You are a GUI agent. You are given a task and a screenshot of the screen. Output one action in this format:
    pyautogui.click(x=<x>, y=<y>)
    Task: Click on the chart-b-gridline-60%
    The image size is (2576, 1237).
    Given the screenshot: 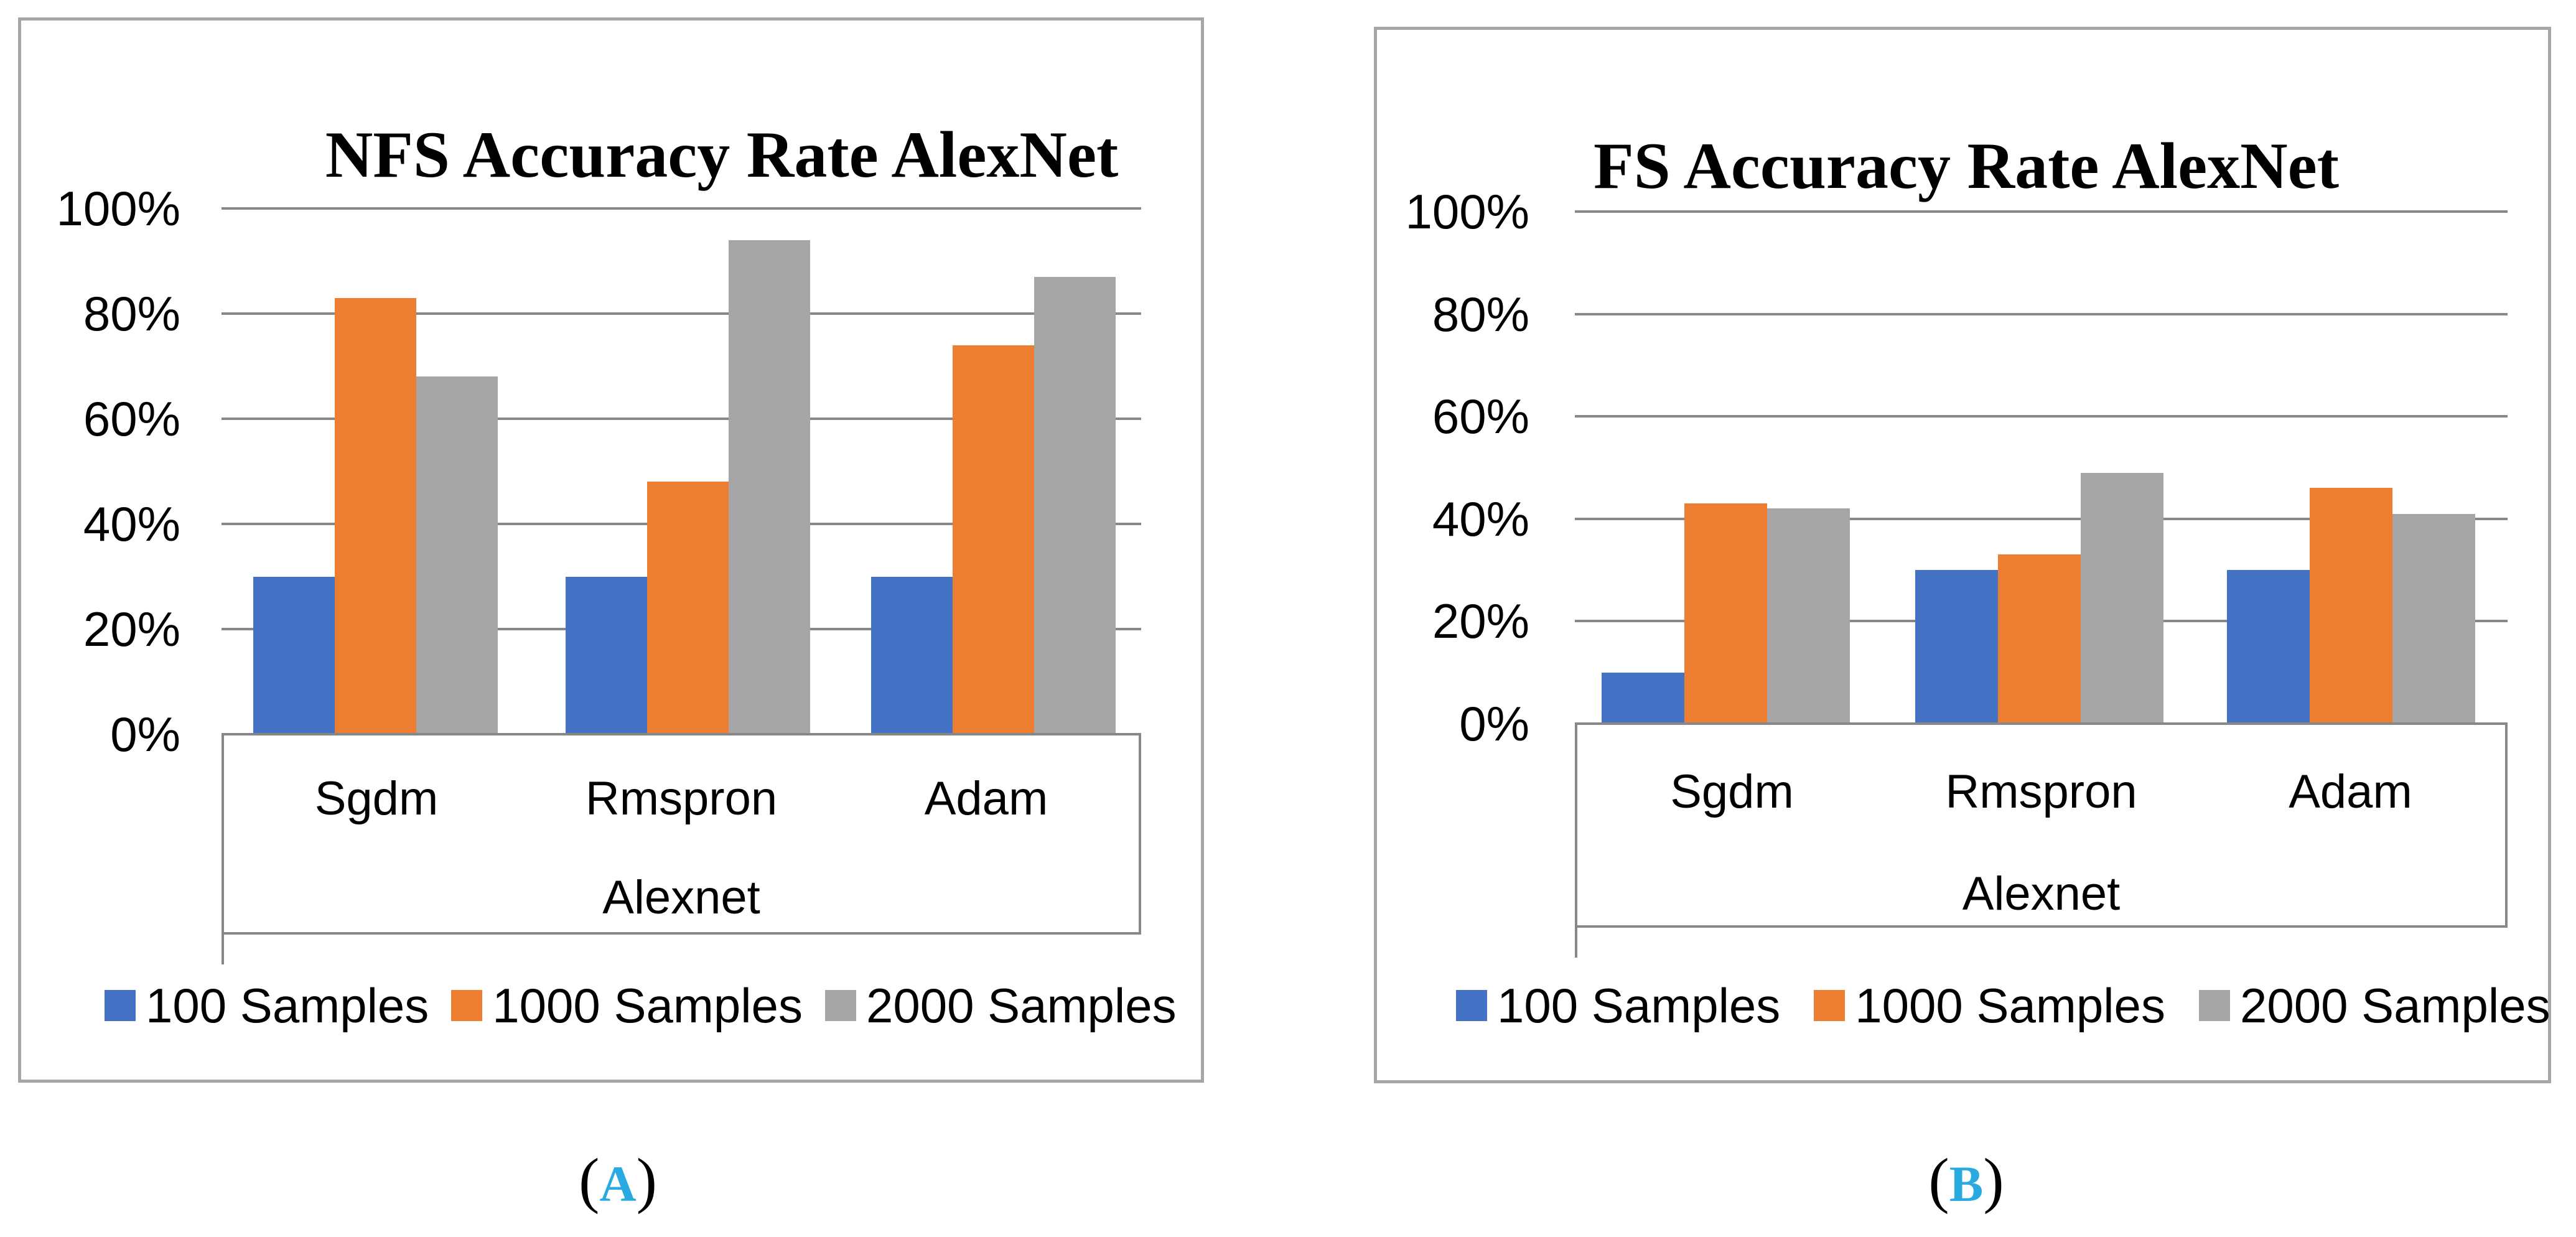 What is the action you would take?
    pyautogui.click(x=2042, y=416)
    